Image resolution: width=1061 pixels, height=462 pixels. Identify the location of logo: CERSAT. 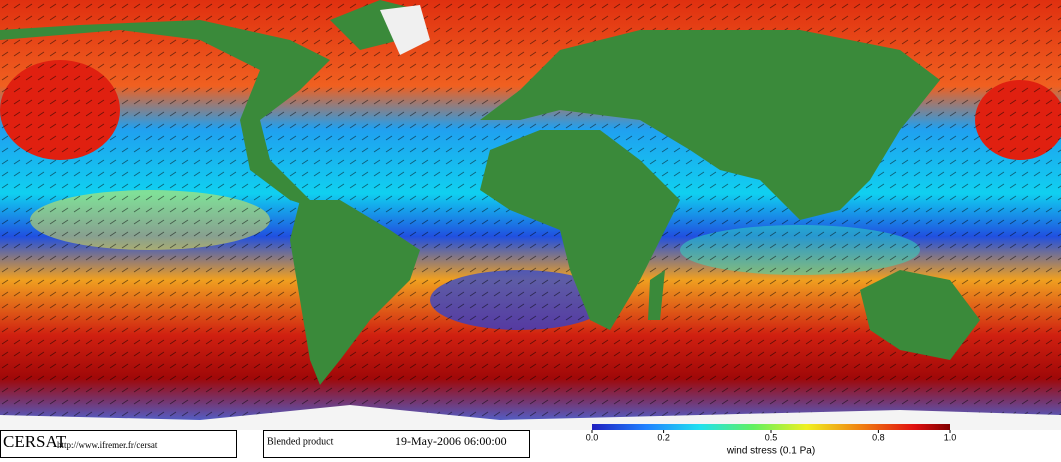
(35, 441).